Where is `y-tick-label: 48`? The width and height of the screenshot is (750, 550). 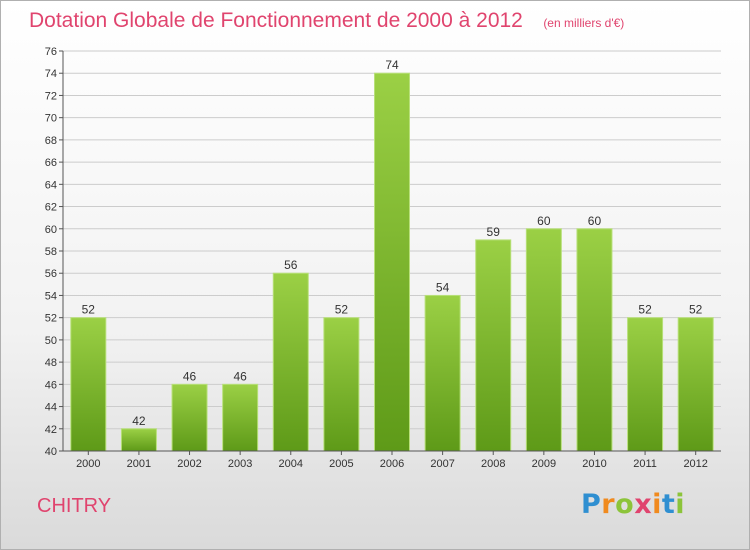
y-tick-label: 48 is located at coordinates (51, 363).